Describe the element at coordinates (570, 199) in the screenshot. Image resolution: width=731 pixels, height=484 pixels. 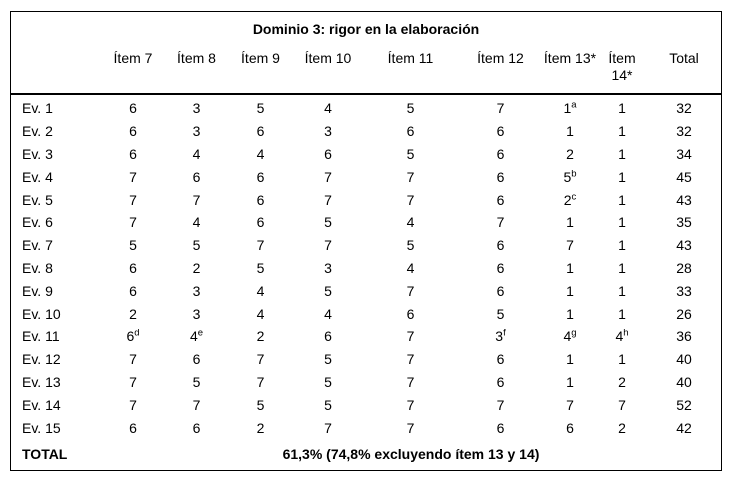
I see `score-cell: 2c` at that location.